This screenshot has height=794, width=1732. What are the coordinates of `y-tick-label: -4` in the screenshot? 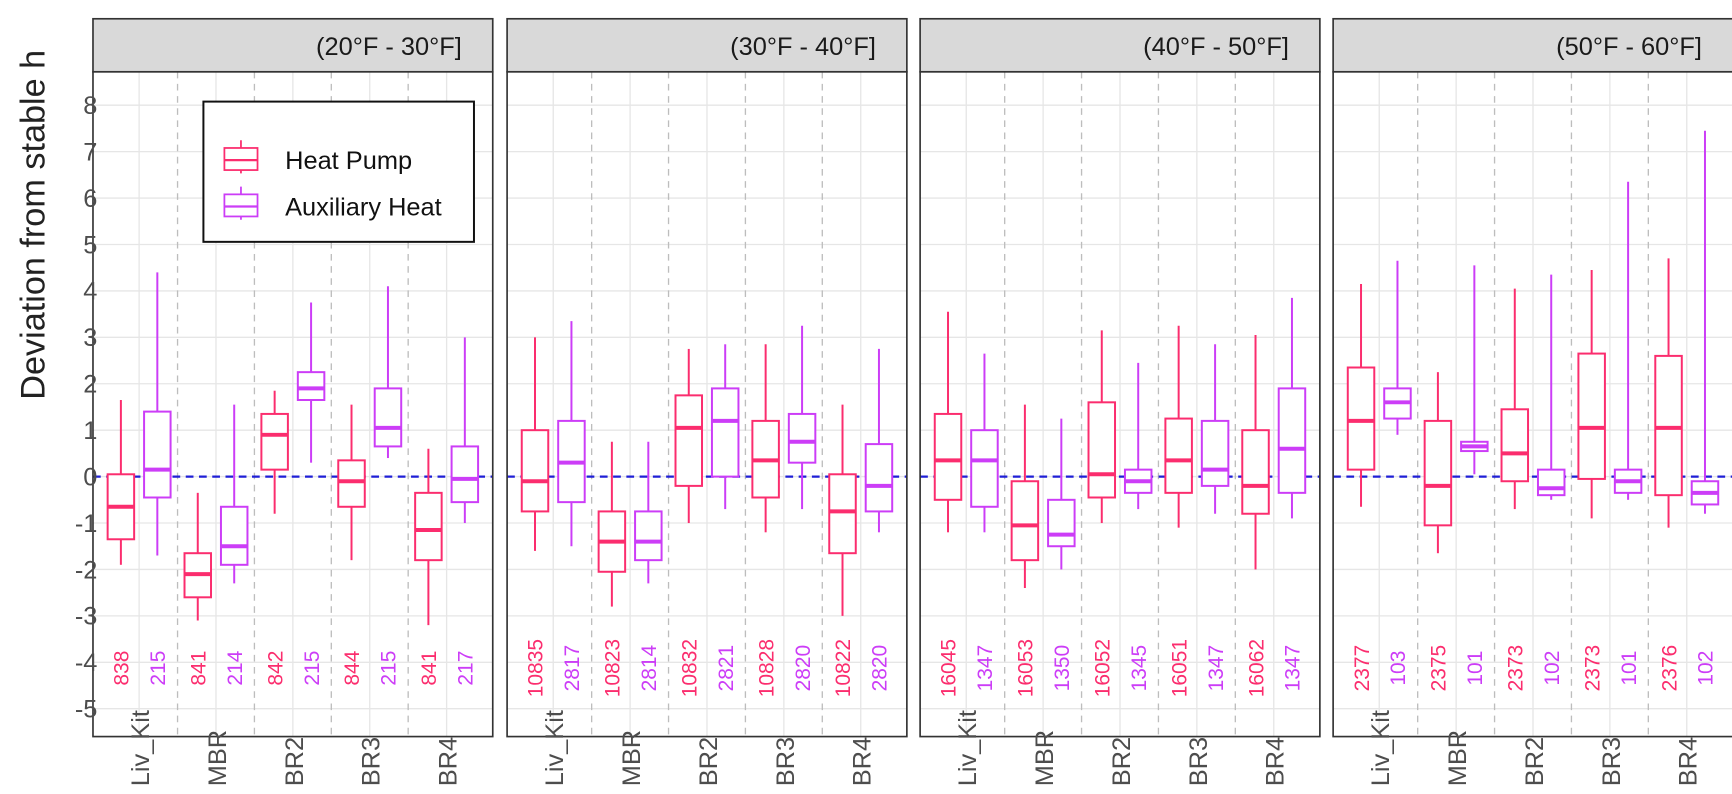 It's located at (86, 663).